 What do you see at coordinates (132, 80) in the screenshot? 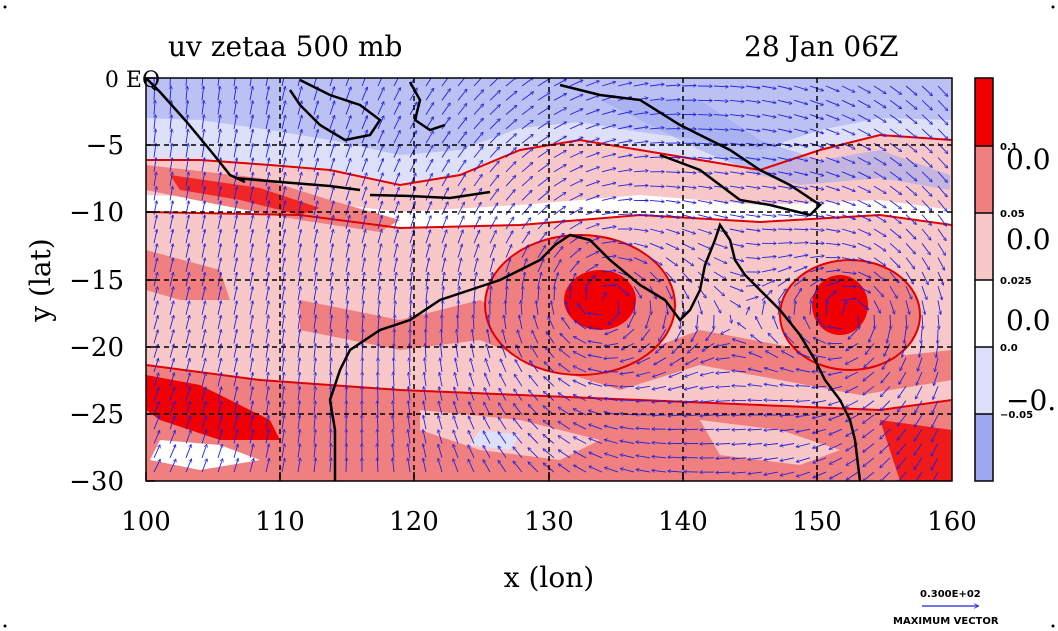
I see `y-tick-label-eq: 0 EQ` at bounding box center [132, 80].